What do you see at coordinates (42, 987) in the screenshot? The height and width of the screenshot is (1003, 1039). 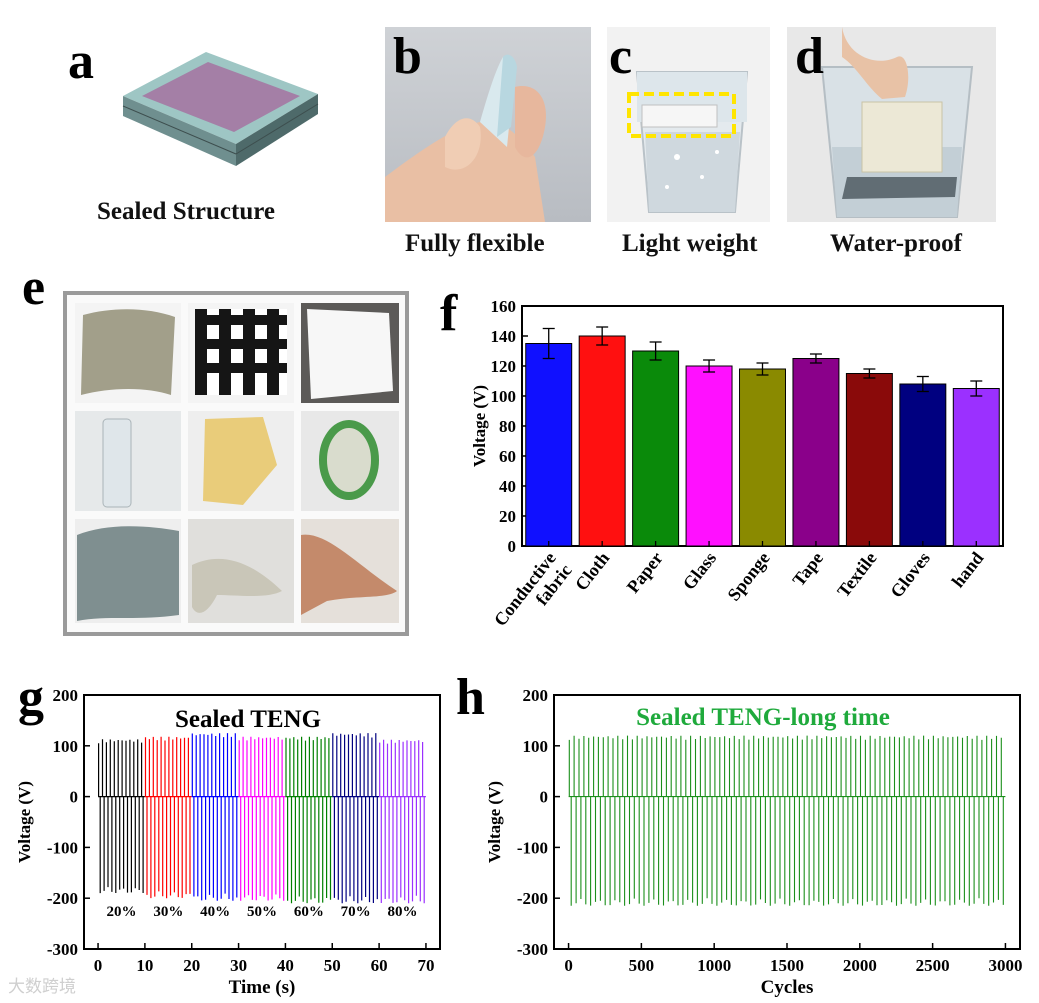 I see `watermark: 大数跨境` at bounding box center [42, 987].